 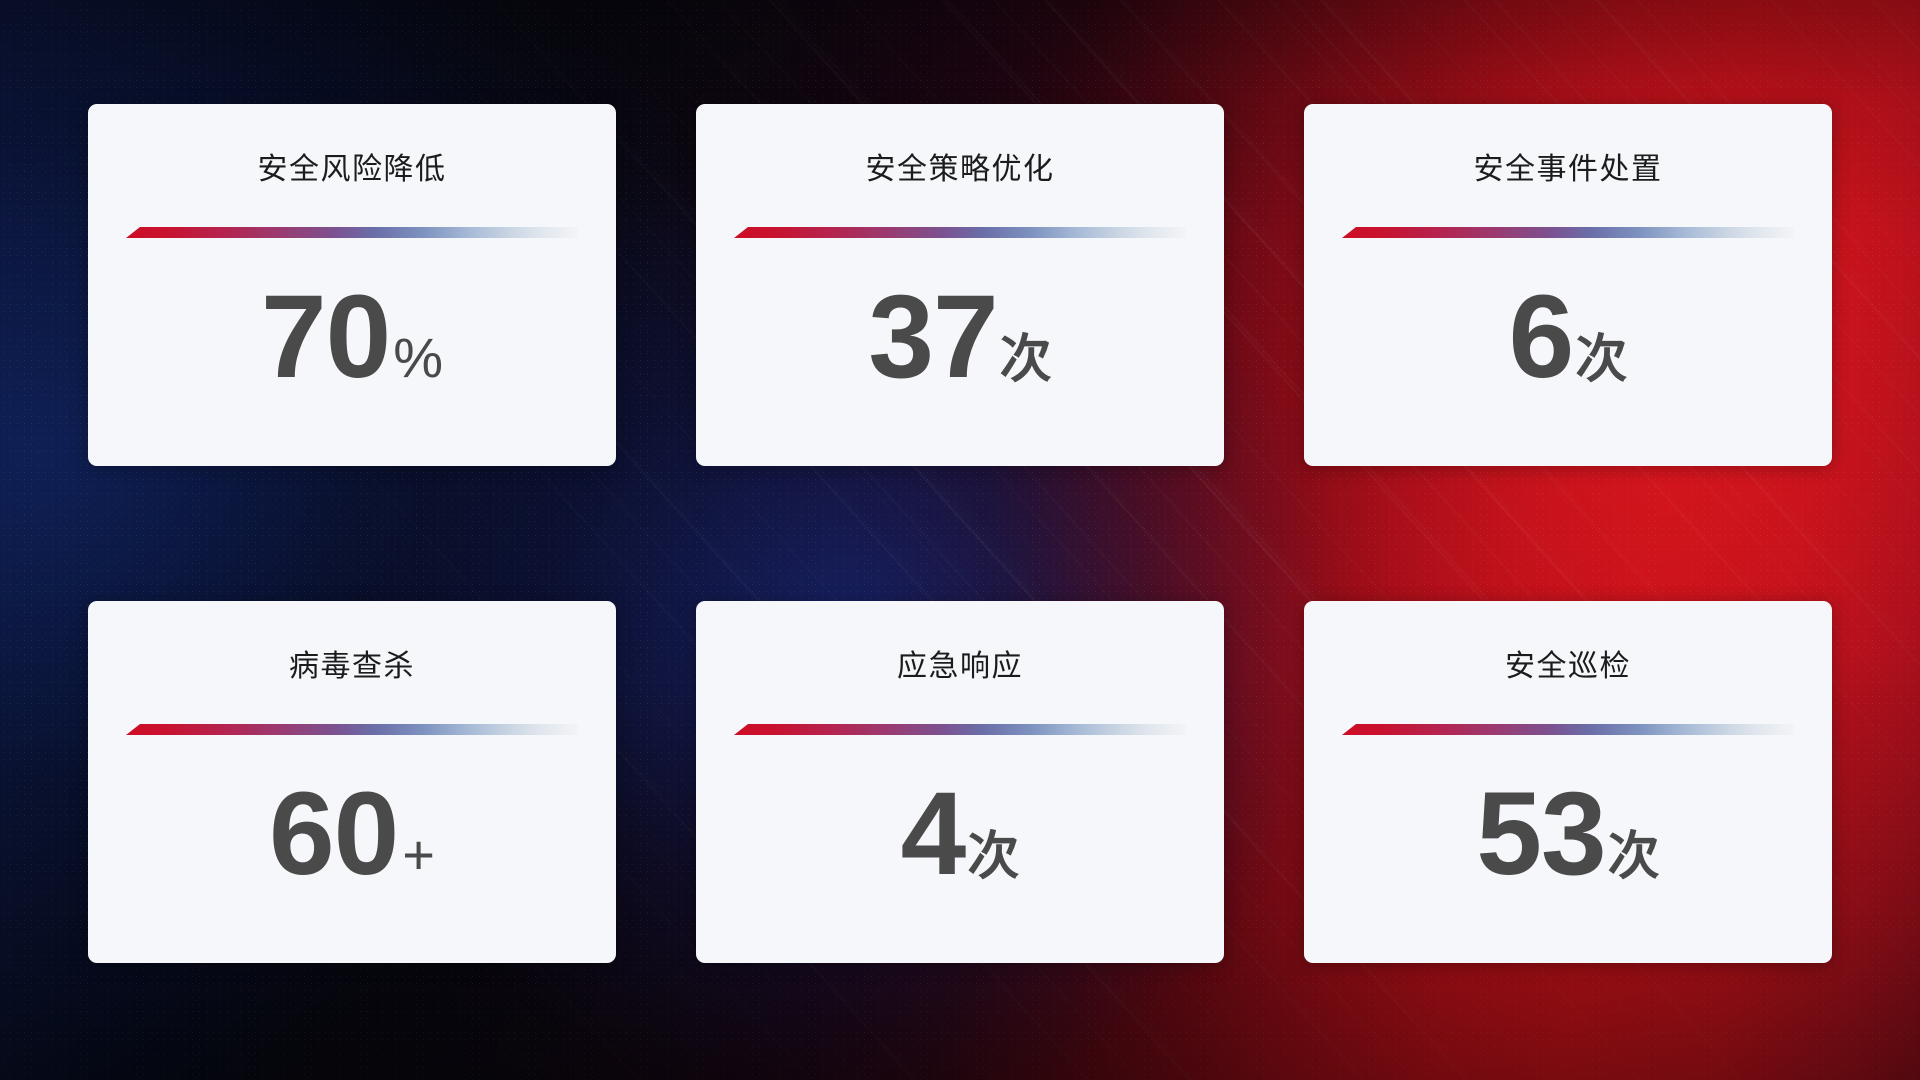 I want to click on stat-card: 安全事件处置 6 次, so click(x=1568, y=285).